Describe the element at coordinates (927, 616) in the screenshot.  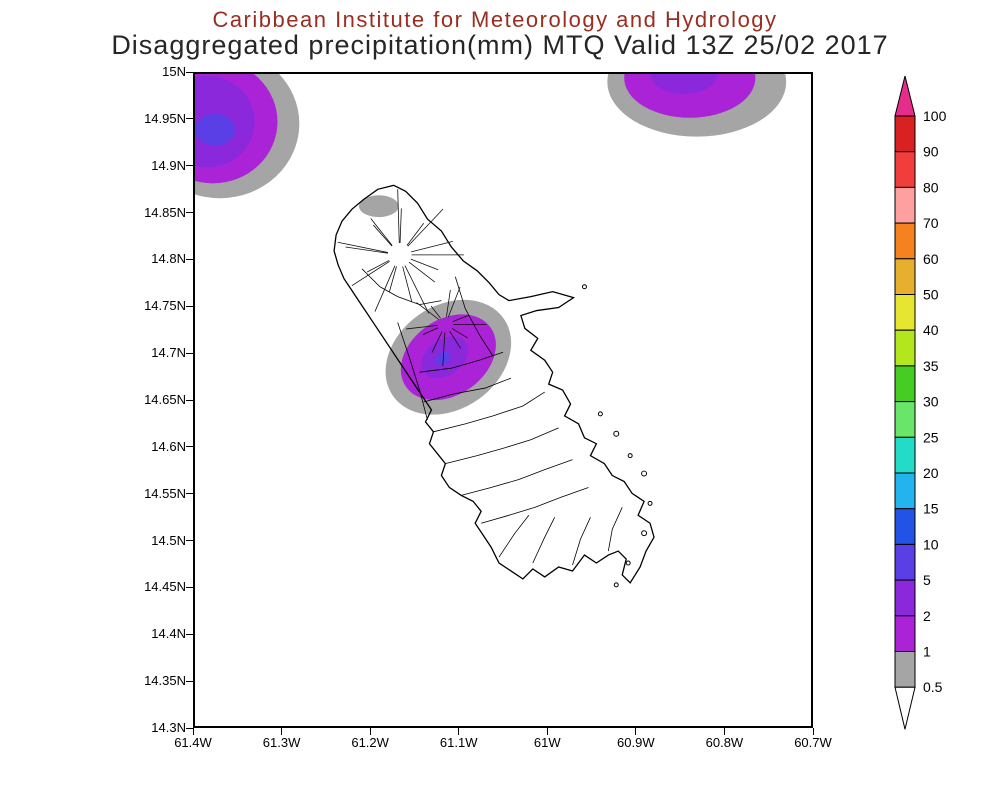
I see `colorbar-label: 2` at that location.